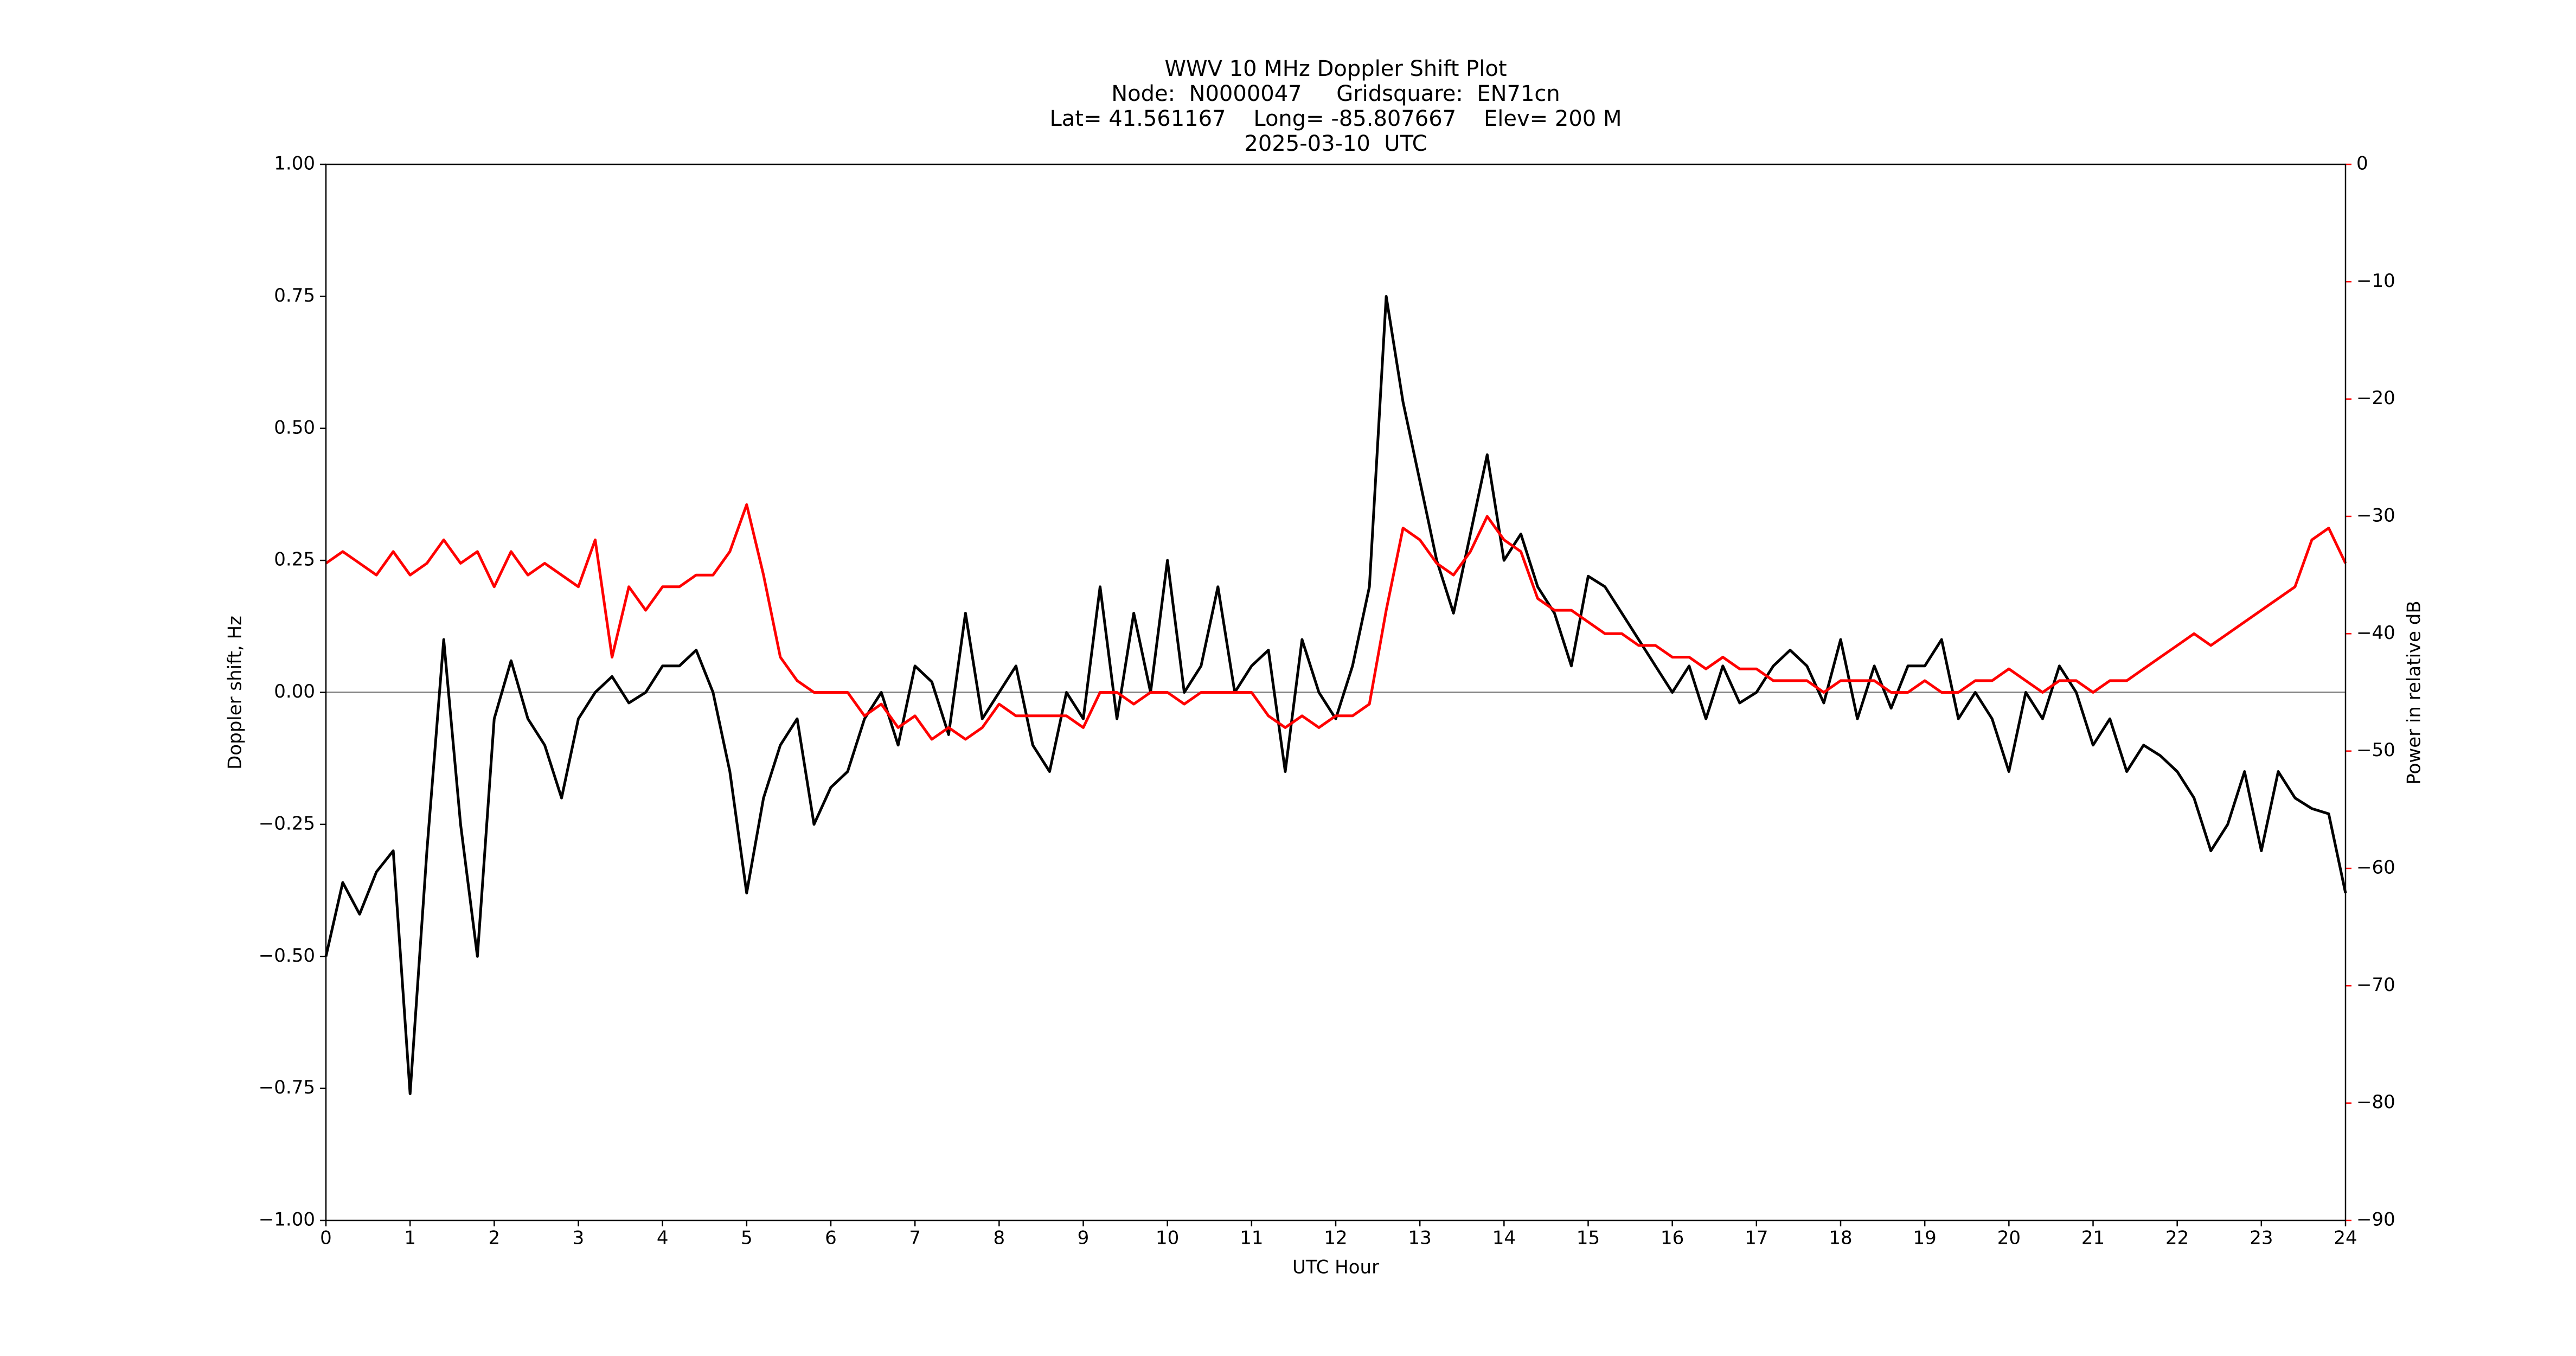  What do you see at coordinates (2345, 1238) in the screenshot?
I see `x-tick-label: 24` at bounding box center [2345, 1238].